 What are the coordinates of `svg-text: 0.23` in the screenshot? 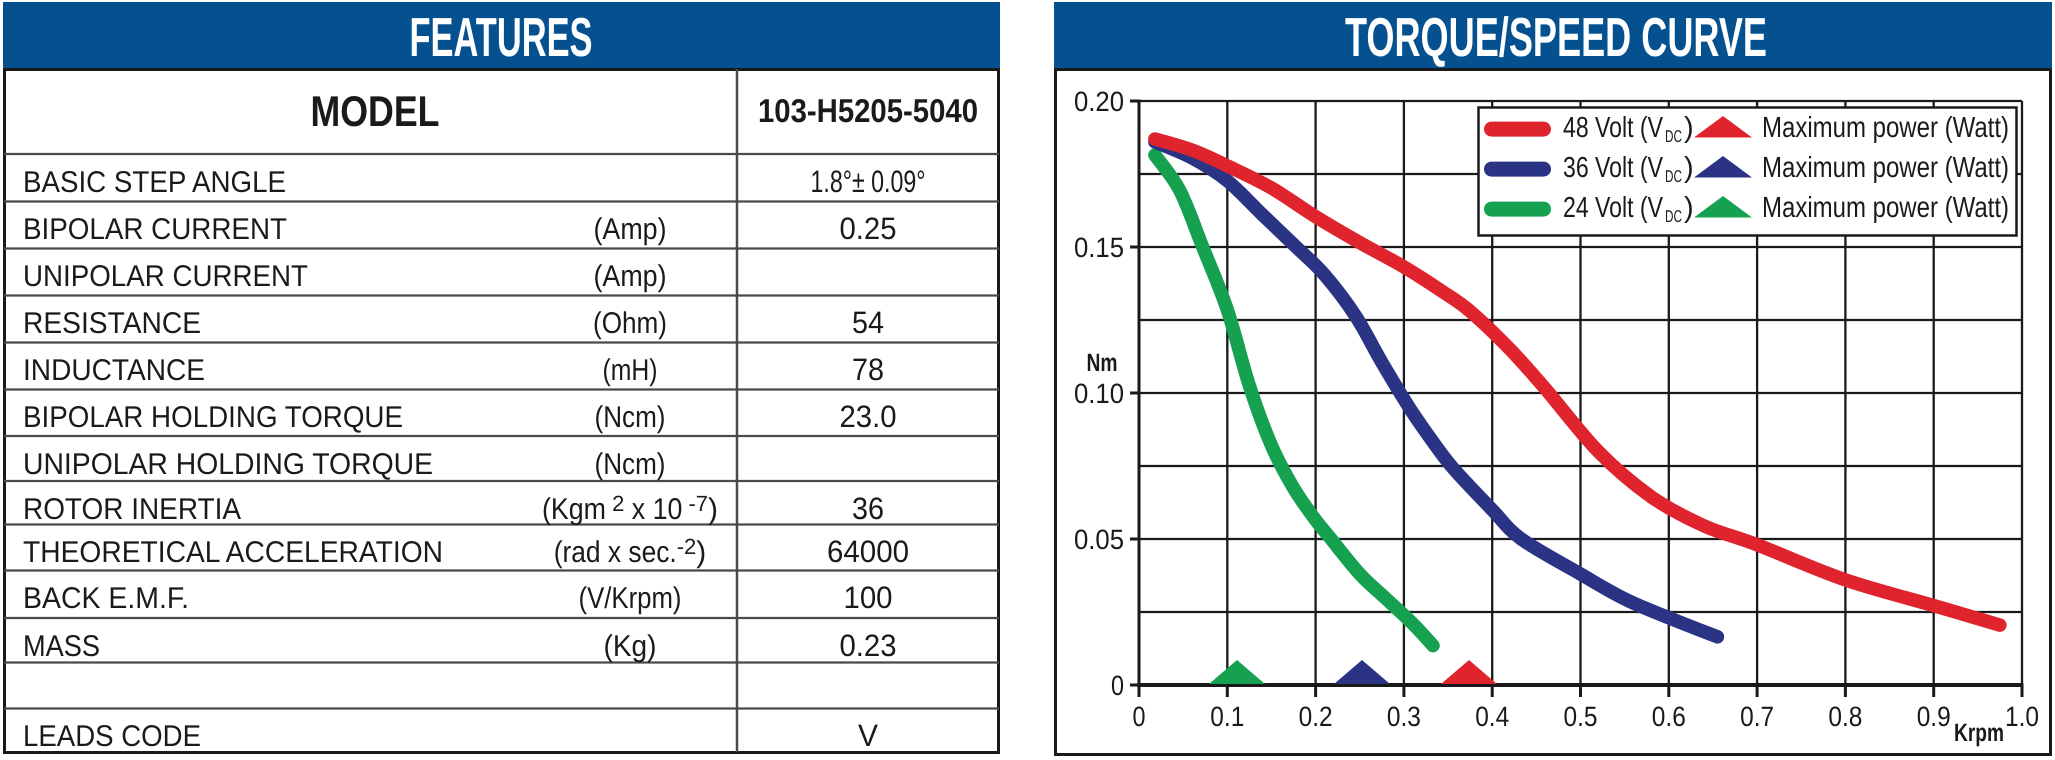 It's located at (868, 645).